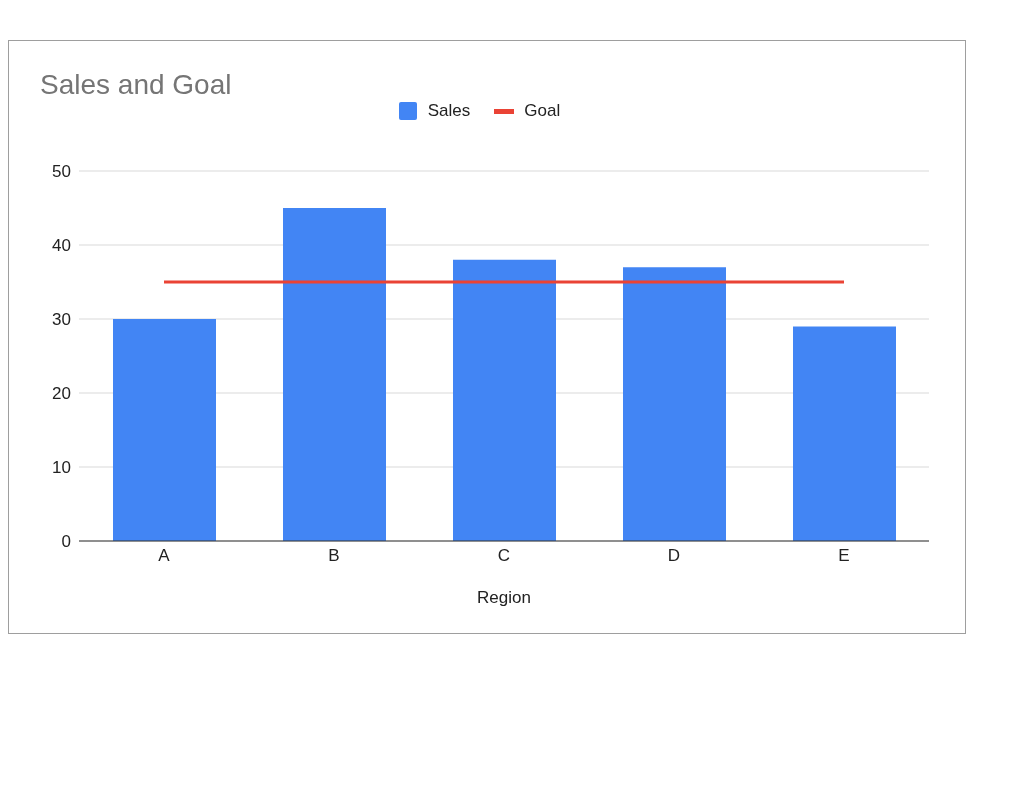 The height and width of the screenshot is (798, 1016). Describe the element at coordinates (504, 556) in the screenshot. I see `x-tick-label: C` at that location.